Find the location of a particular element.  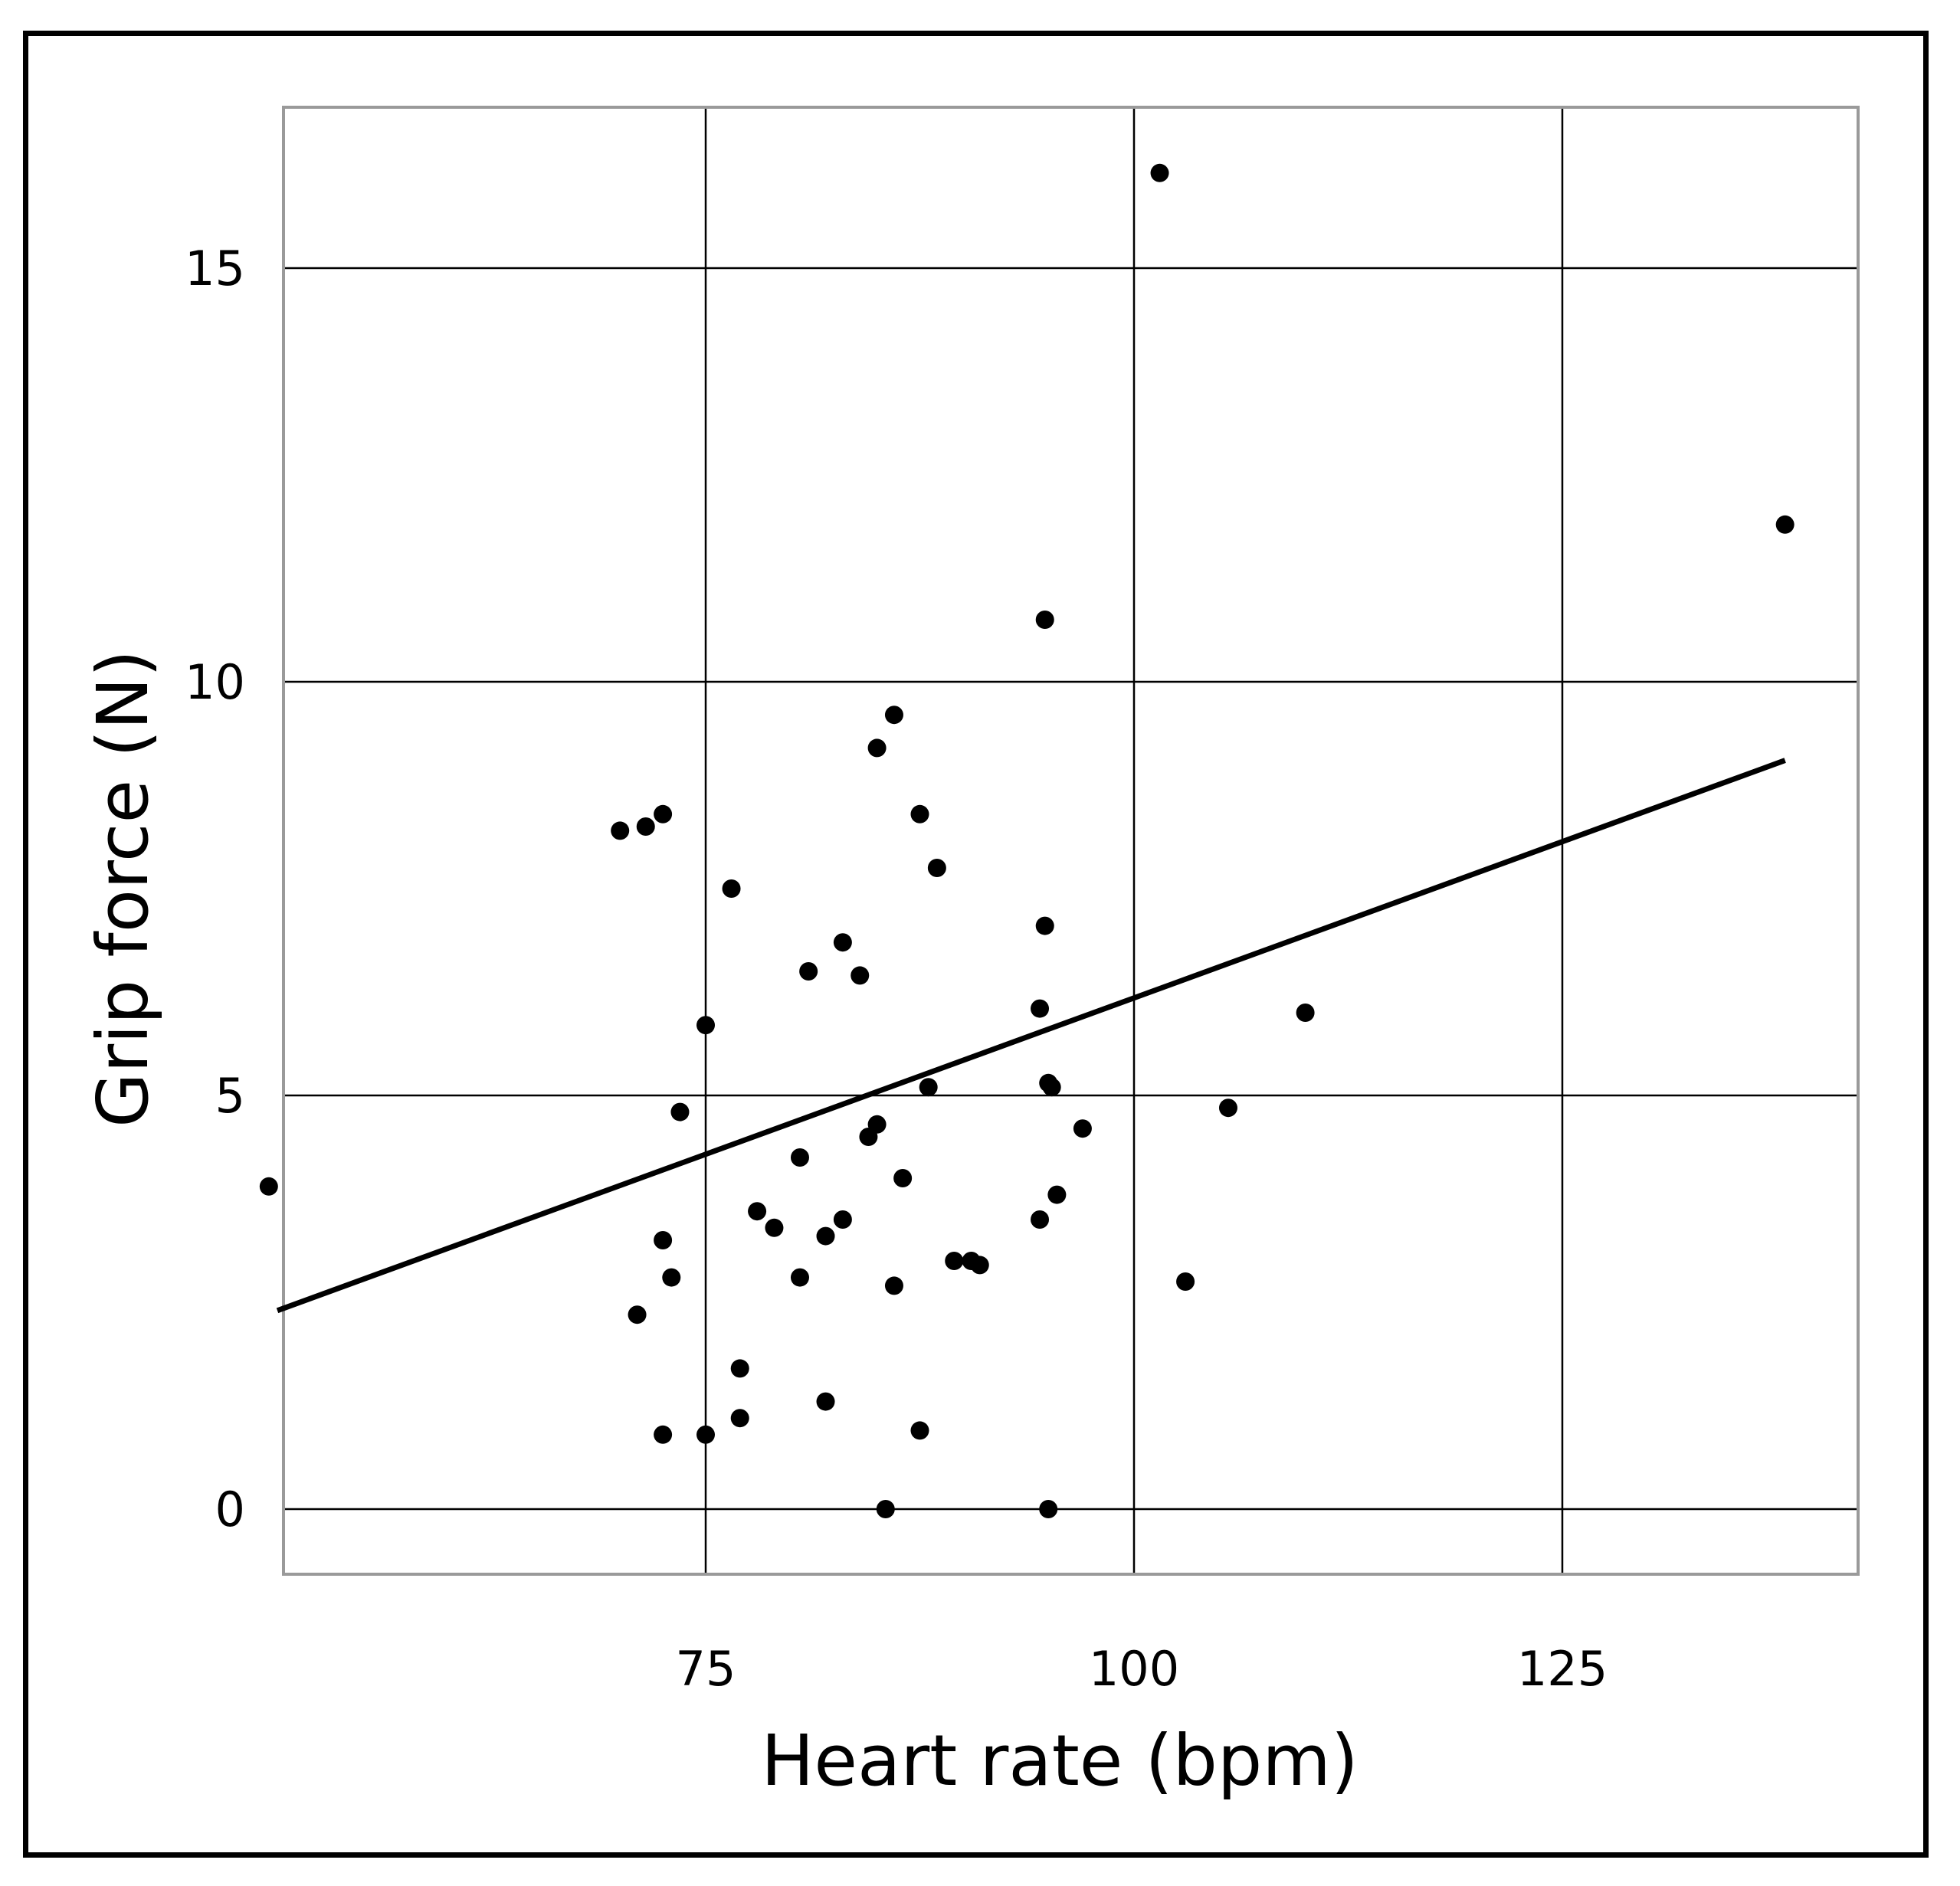

x-tick-label-75: 75 is located at coordinates (706, 1669).